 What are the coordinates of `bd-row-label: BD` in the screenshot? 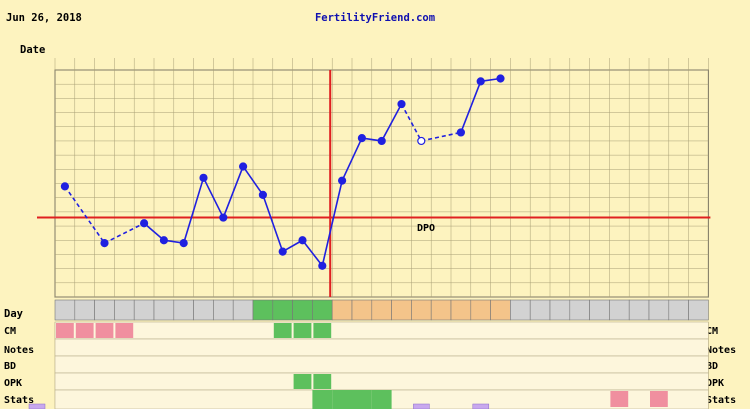 It's located at (10, 366).